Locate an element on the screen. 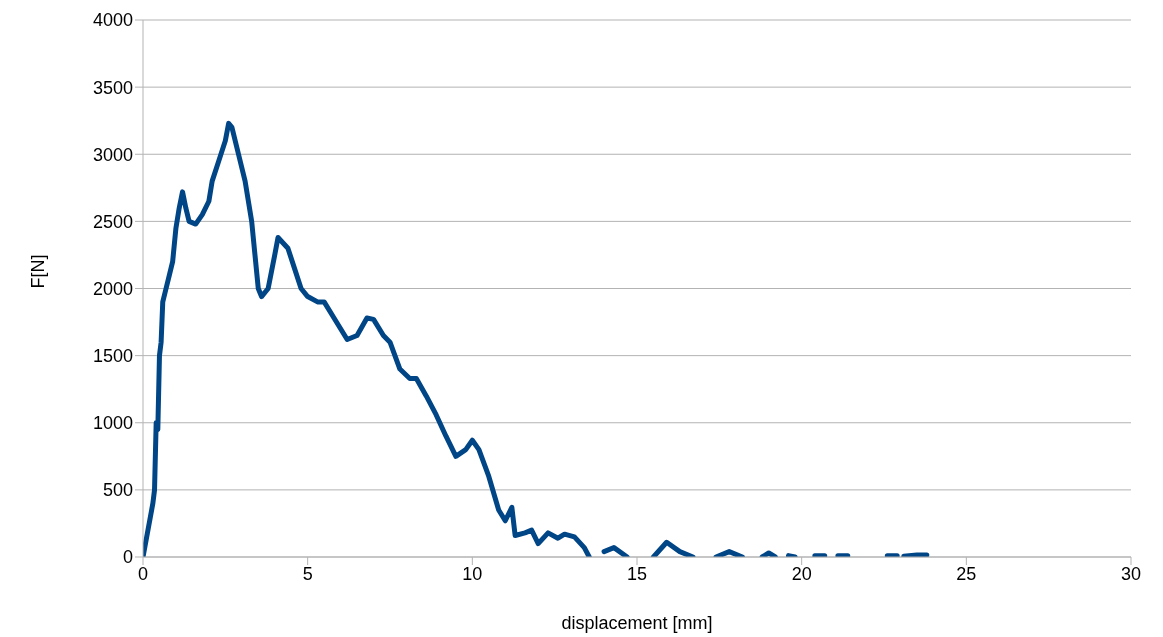 Image resolution: width=1163 pixels, height=637 pixels. y-tick-label: 1000 is located at coordinates (112, 423).